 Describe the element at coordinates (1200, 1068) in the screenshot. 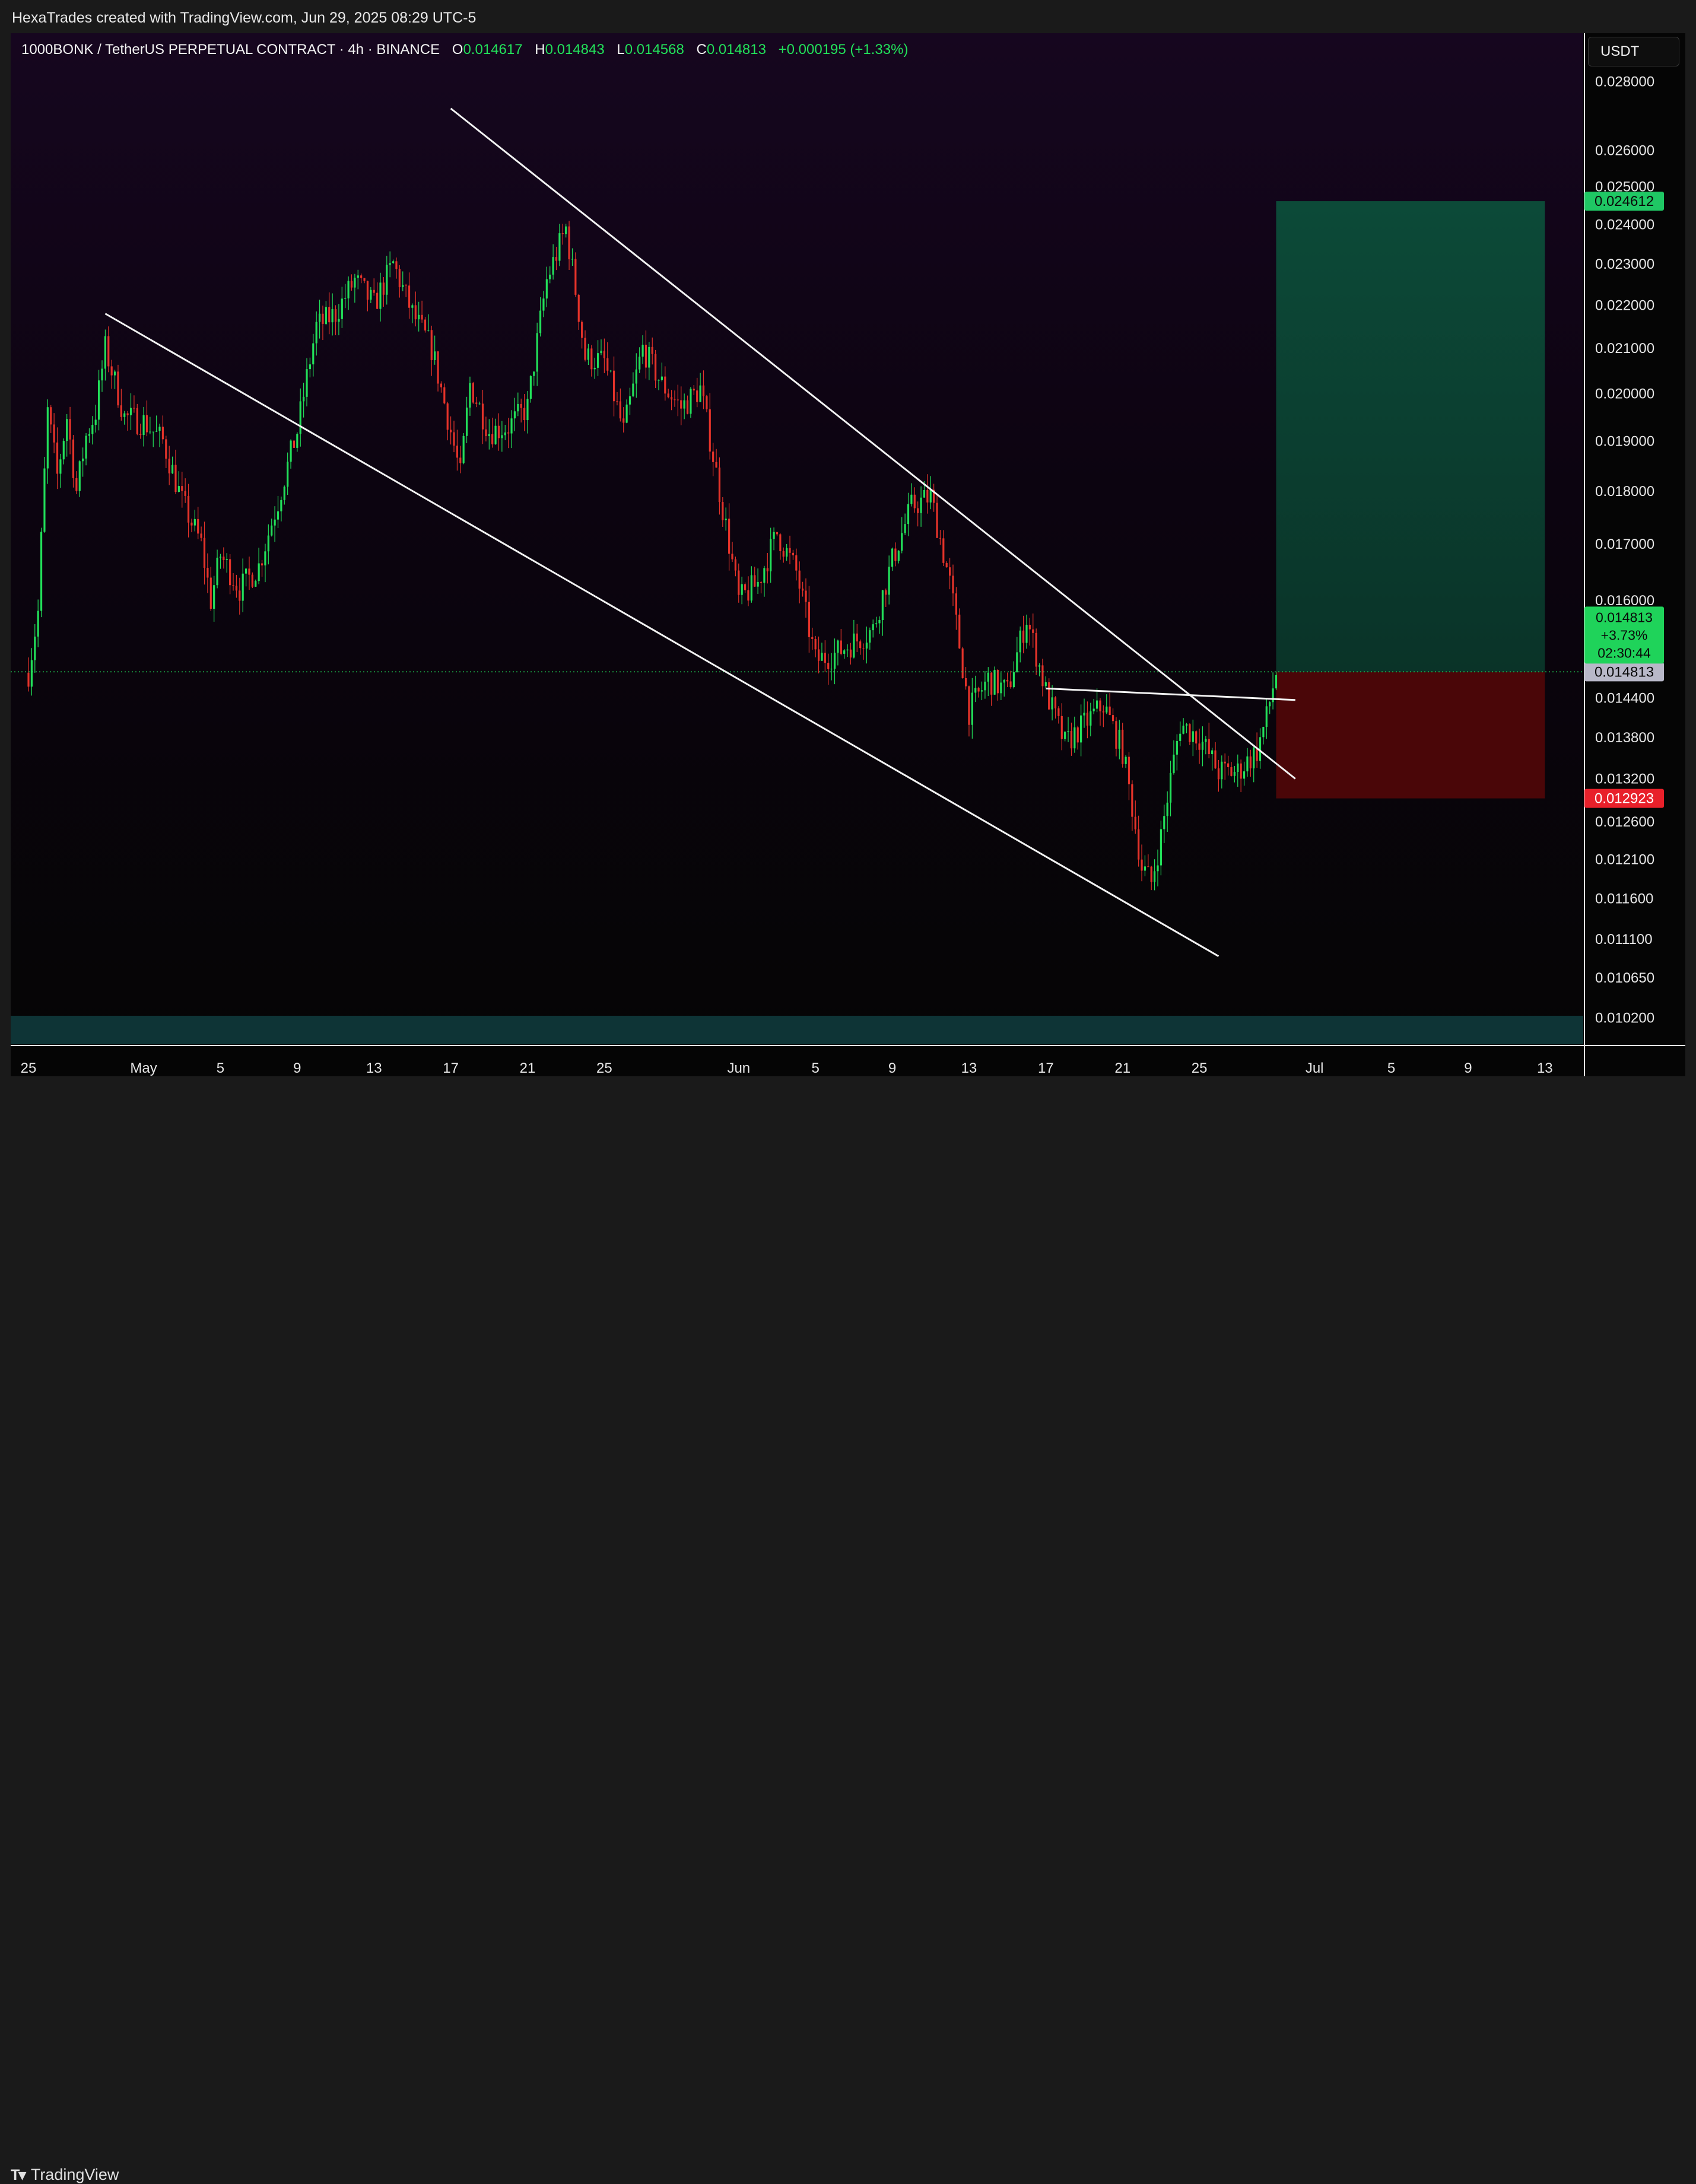

I see `time-tick-label: 25` at that location.